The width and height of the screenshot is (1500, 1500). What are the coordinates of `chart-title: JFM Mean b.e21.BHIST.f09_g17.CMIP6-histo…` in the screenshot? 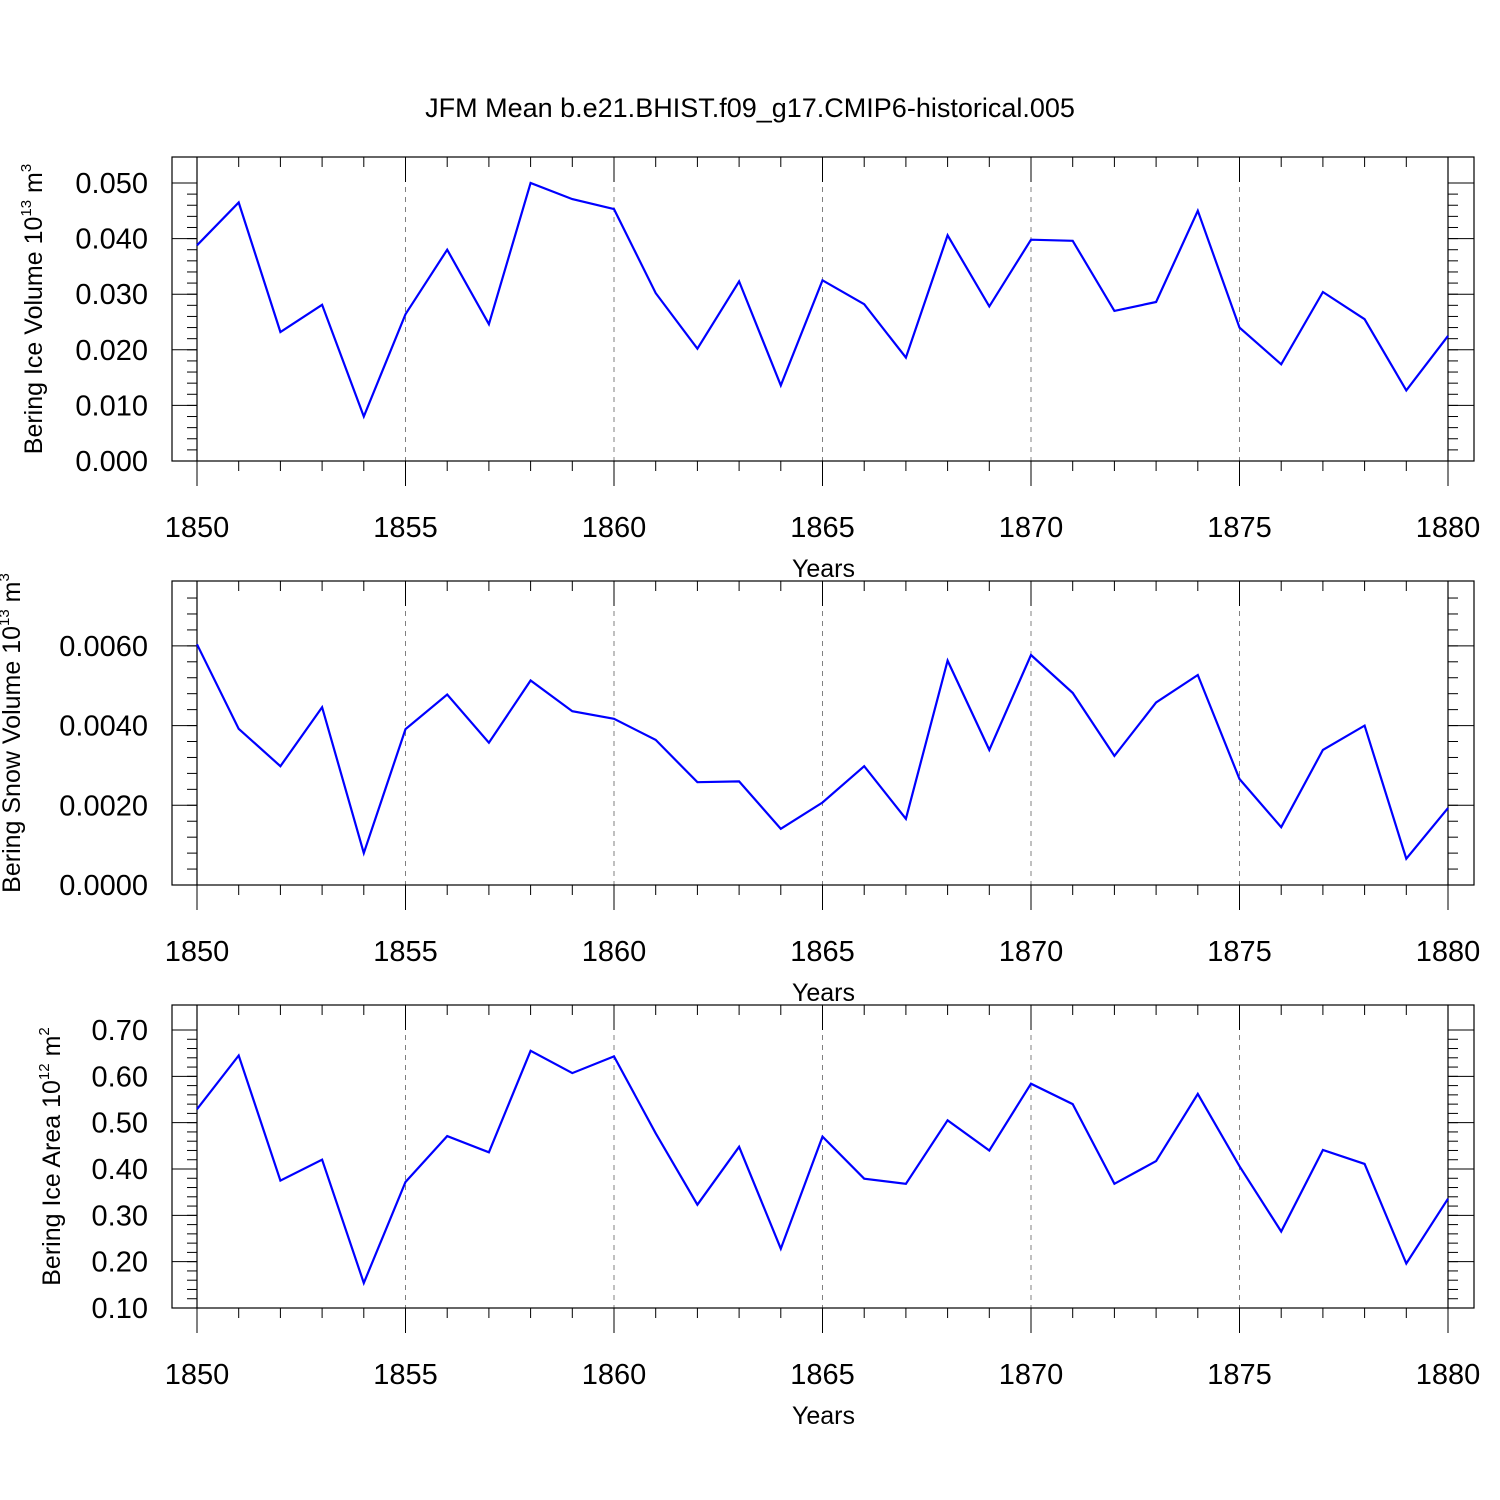 It's located at (750, 108).